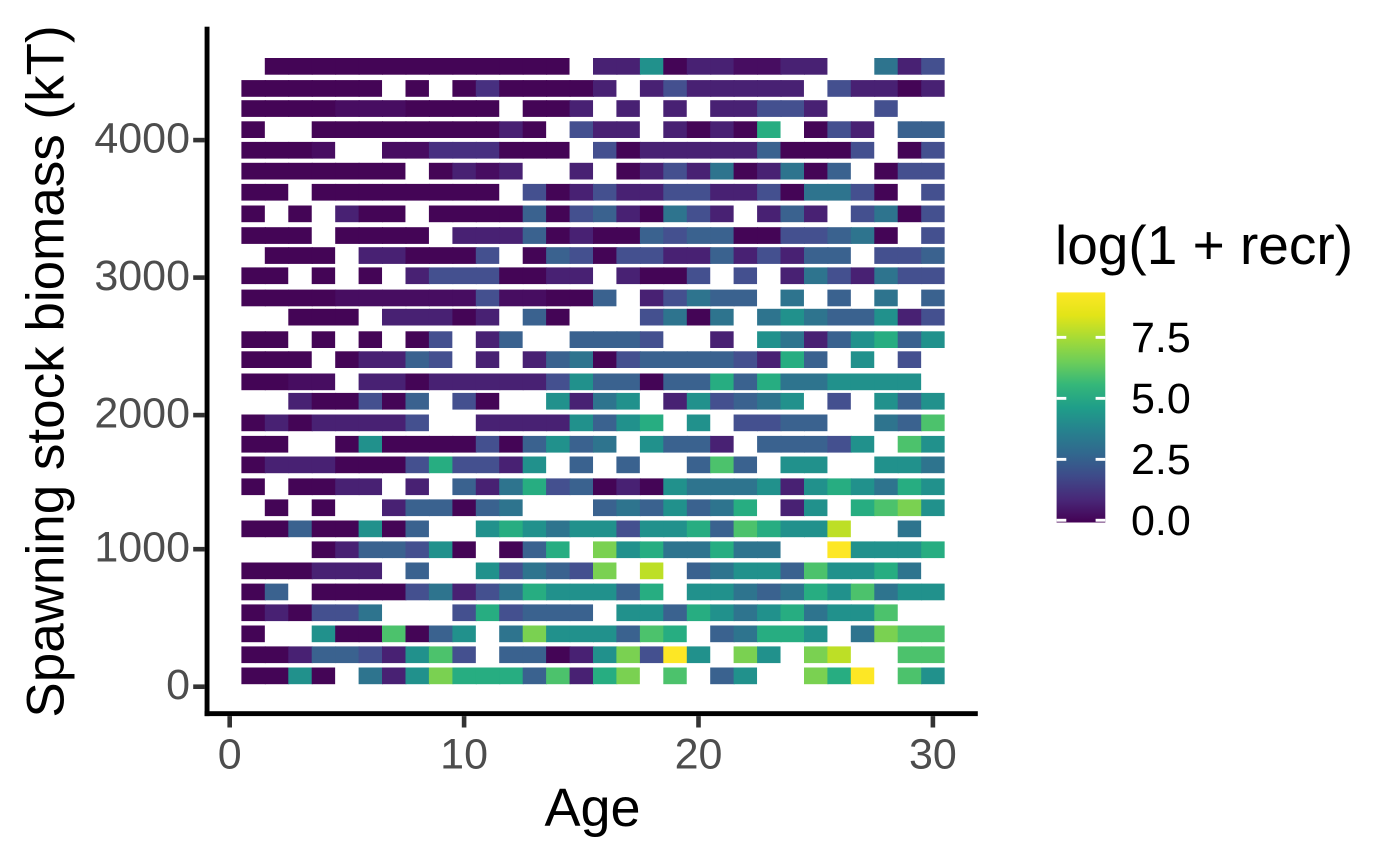 This screenshot has height=865, width=1400. I want to click on svg-text: Age, so click(592, 808).